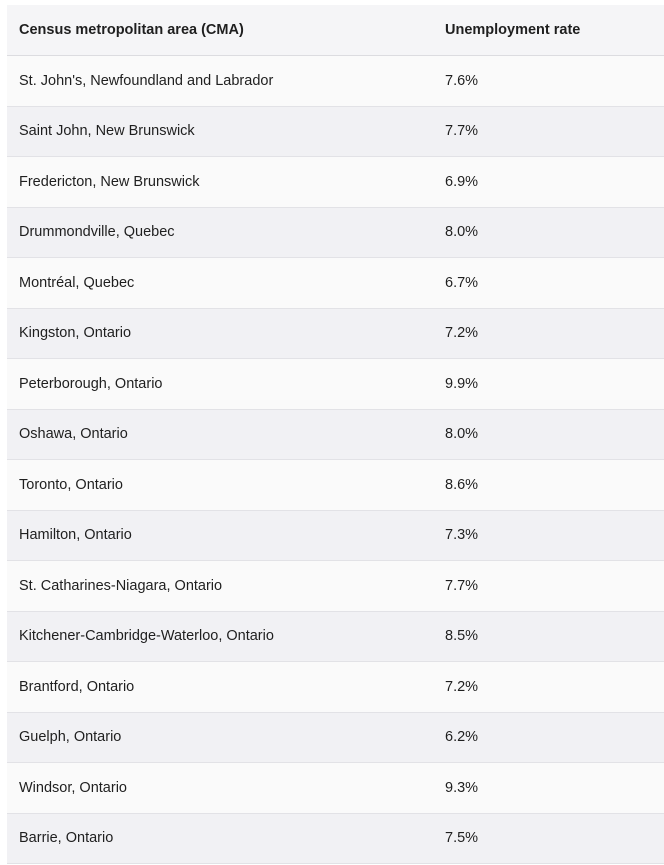  Describe the element at coordinates (220, 434) in the screenshot. I see `cma-cell: Oshawa, Ontario` at that location.